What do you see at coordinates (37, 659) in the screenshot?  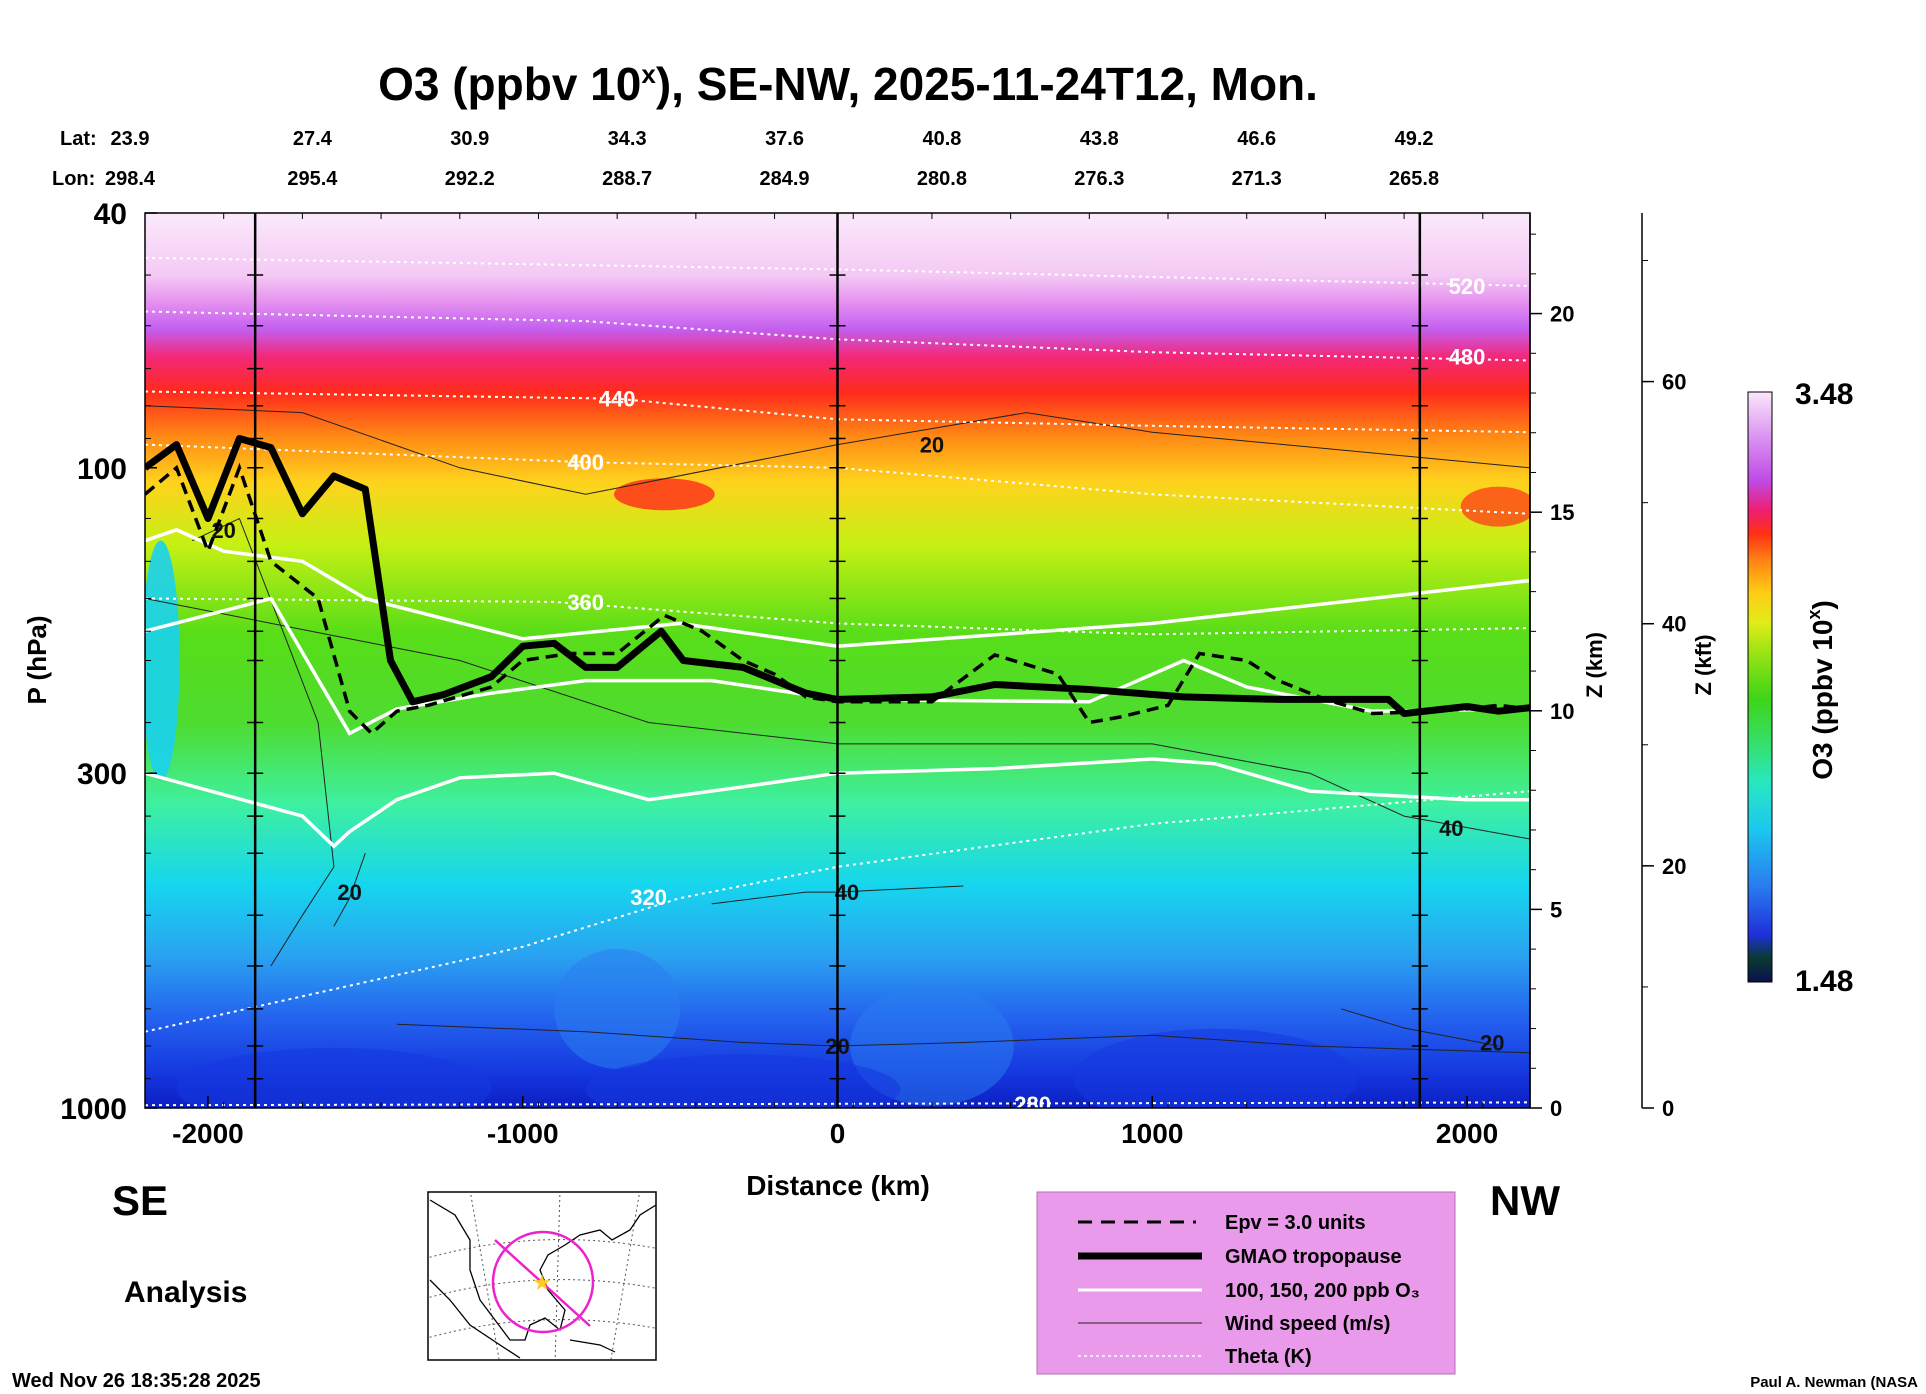 I see `y-axis-label: P (hPa)` at bounding box center [37, 659].